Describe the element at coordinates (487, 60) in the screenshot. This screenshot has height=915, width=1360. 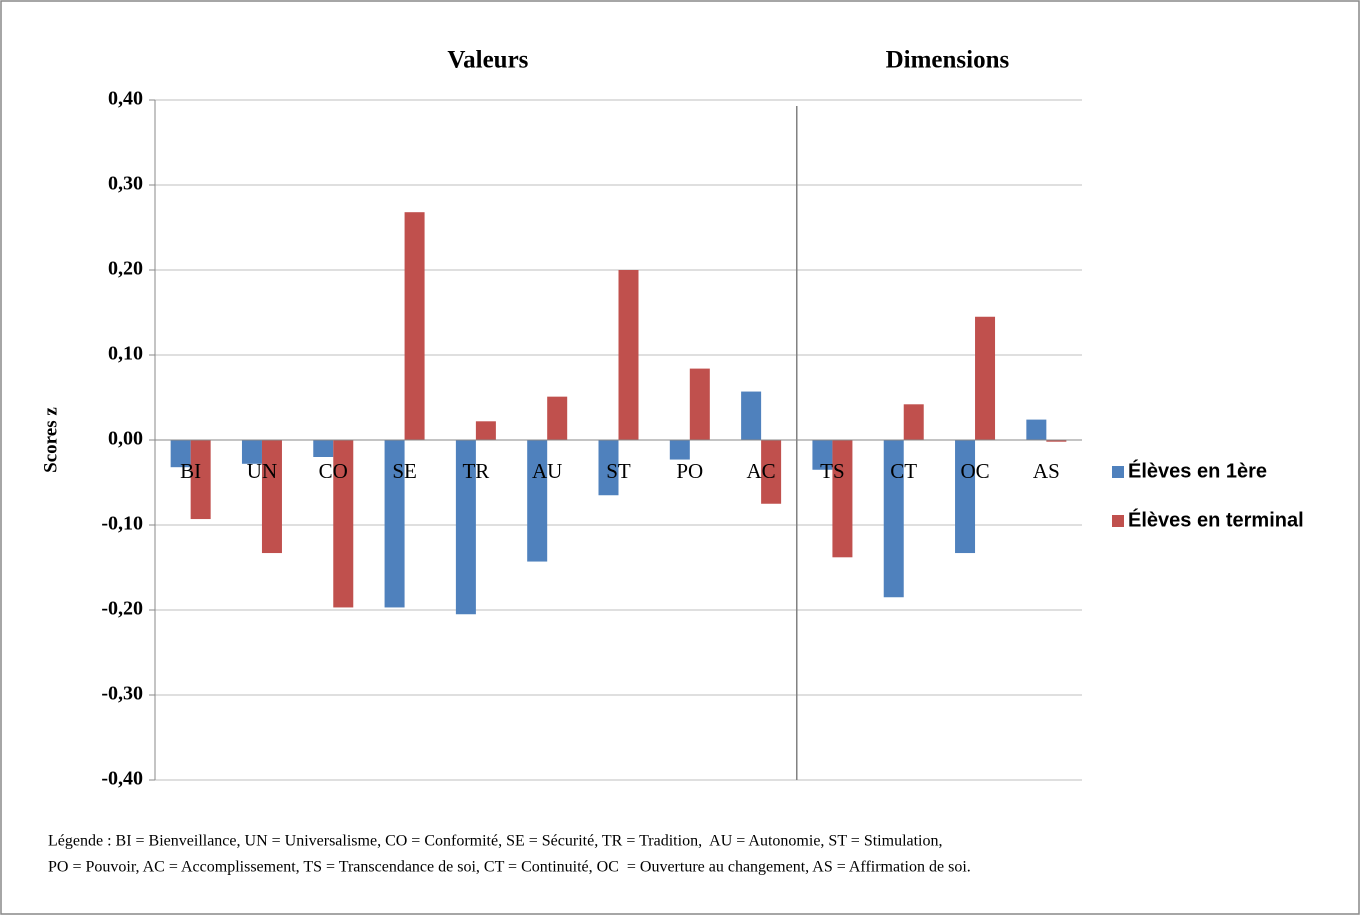
I see `group-label: Valeurs` at that location.